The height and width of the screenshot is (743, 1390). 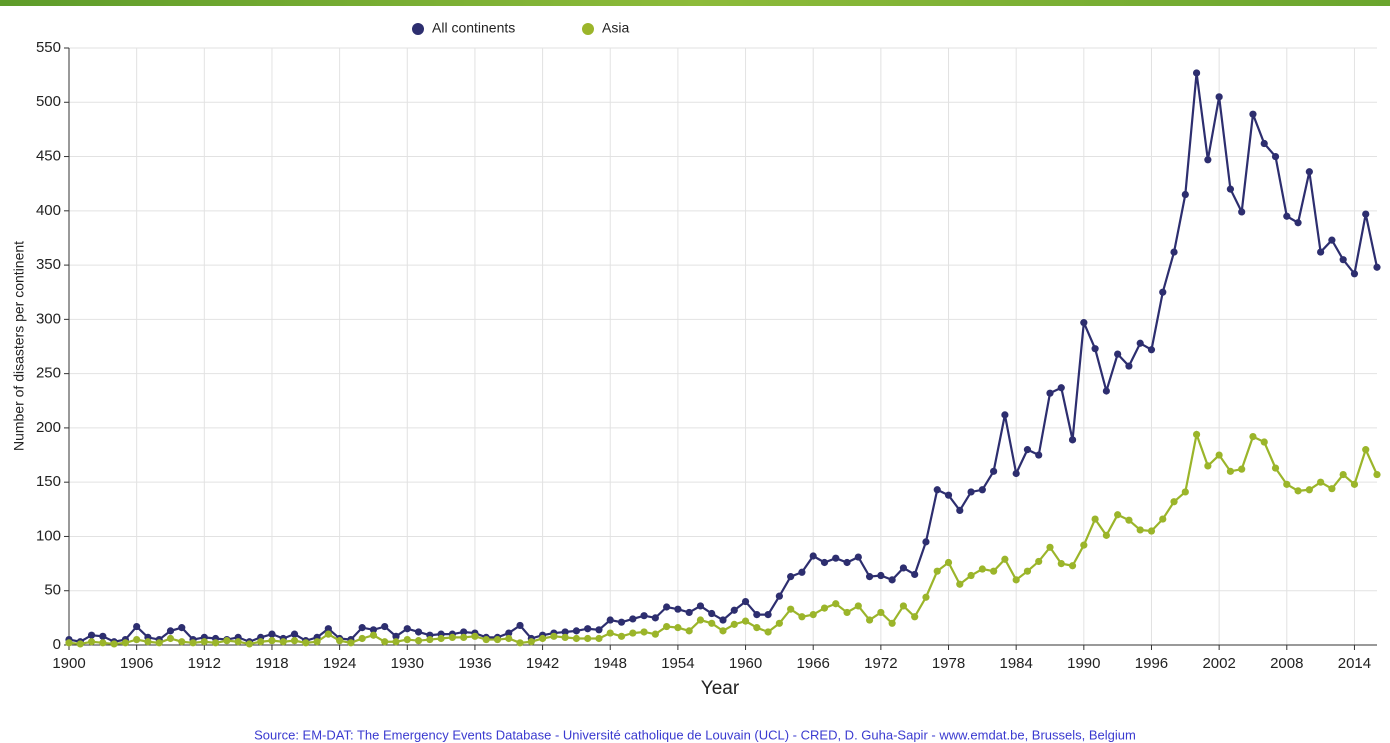 I want to click on x-tick-label: 2008, so click(x=1286, y=663).